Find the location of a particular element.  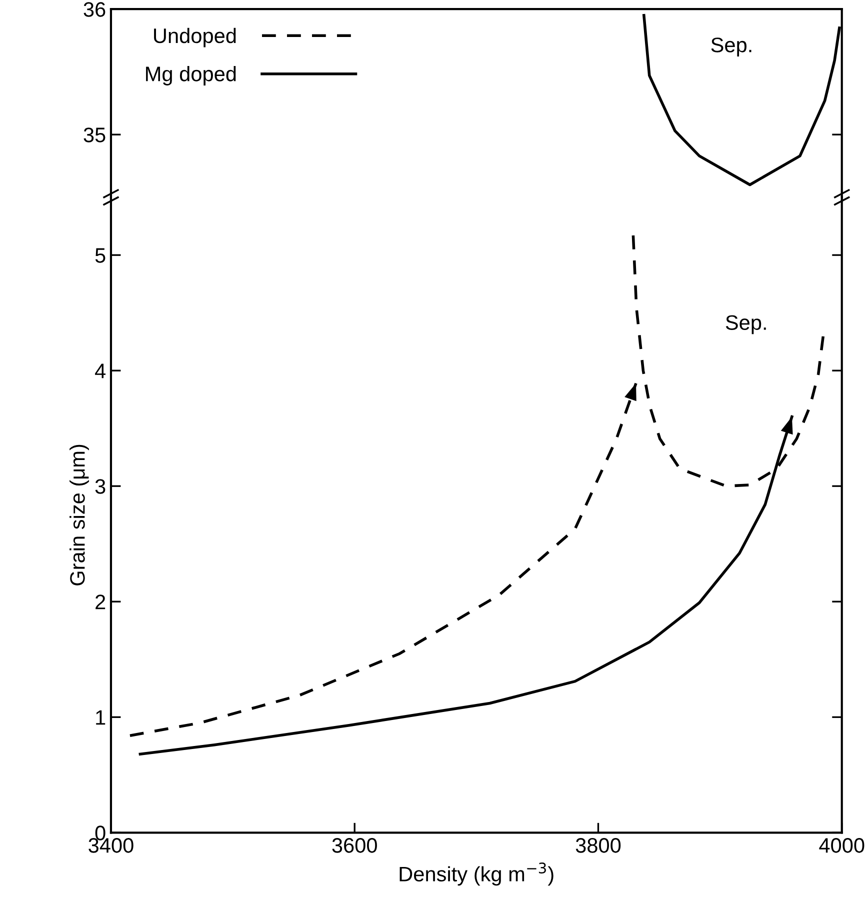

x-tick-label: 4000 is located at coordinates (841, 845).